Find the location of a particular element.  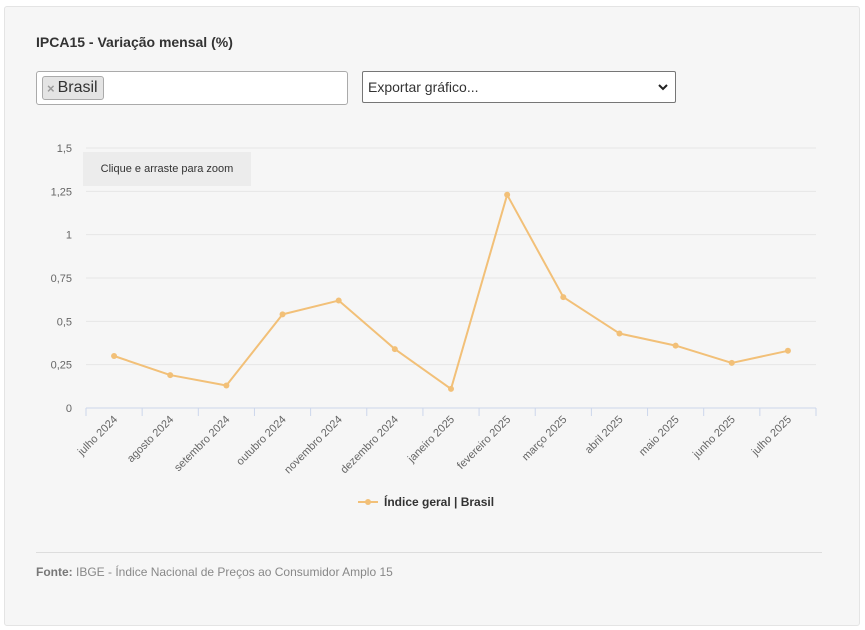

x-tick-label: julho 2025 is located at coordinates (771, 436).